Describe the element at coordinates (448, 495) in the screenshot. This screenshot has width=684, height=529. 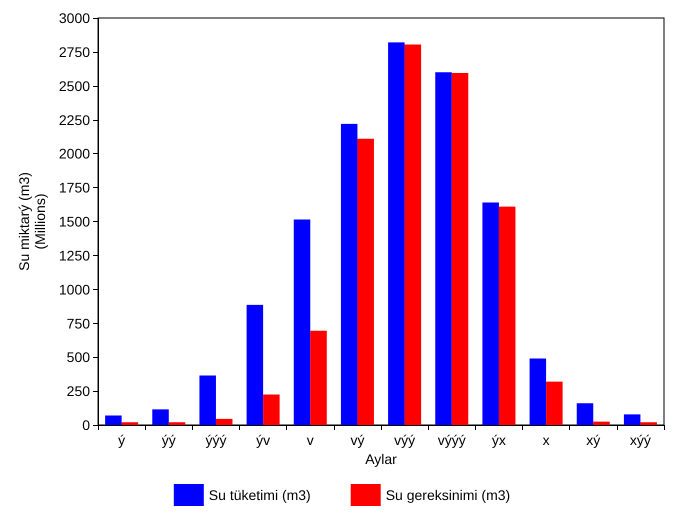
I see `legend-label: Su gereksinimi (m3)` at that location.